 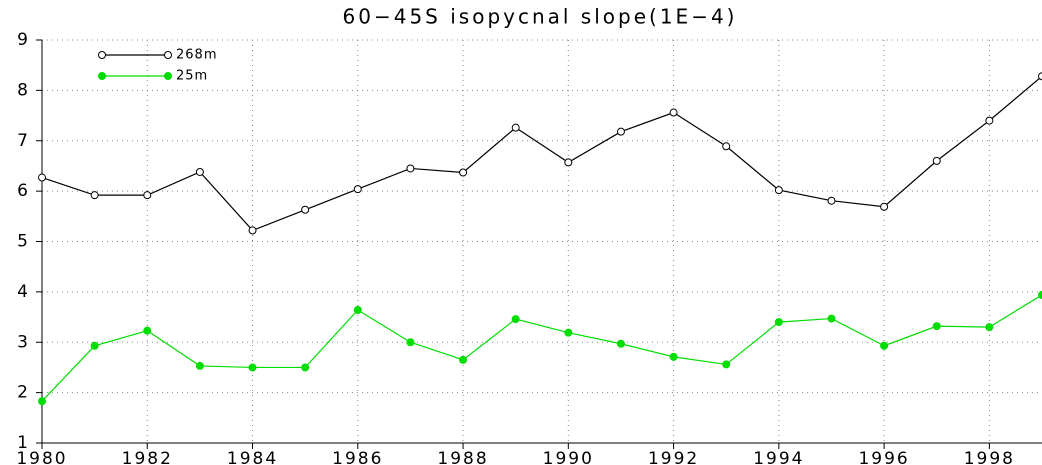 I want to click on x-tick-label: 1984, so click(x=252, y=457).